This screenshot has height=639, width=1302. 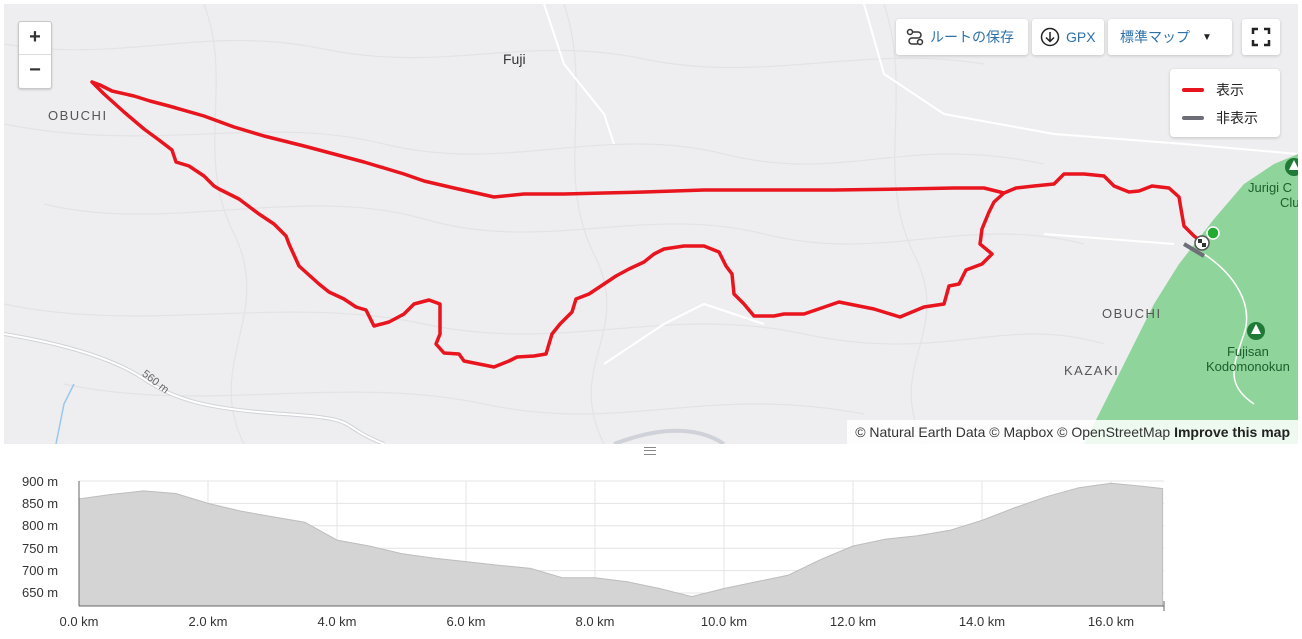 I want to click on gpx-download-button: GPX, so click(x=1068, y=37).